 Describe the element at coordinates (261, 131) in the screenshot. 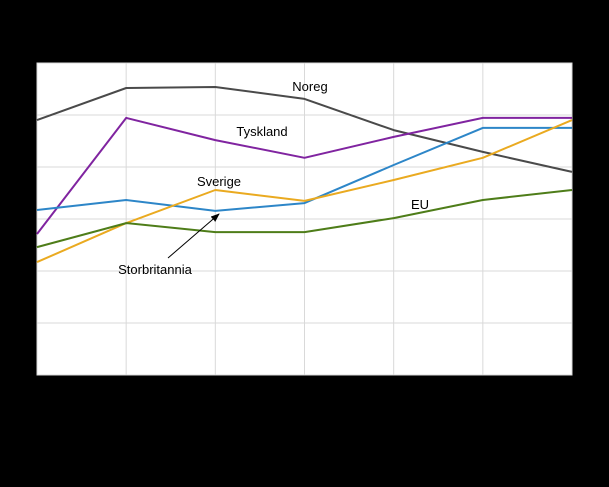

I see `annotation-tyskland: Tyskland` at that location.